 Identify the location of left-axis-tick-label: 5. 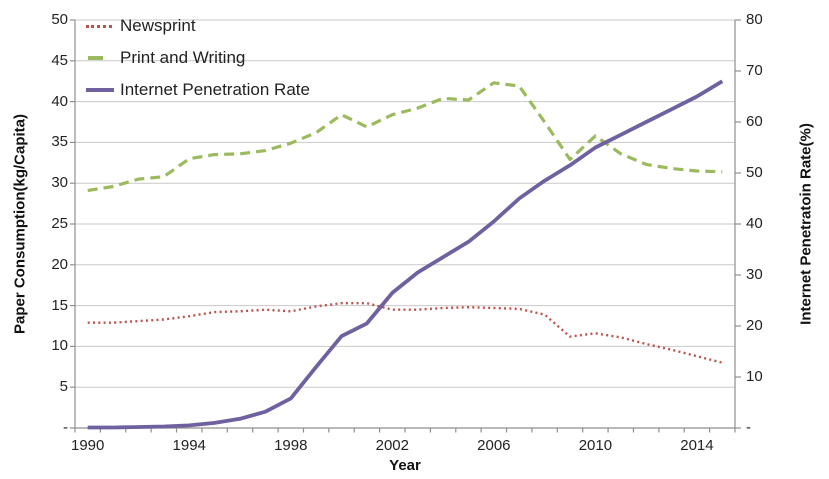
(63, 387).